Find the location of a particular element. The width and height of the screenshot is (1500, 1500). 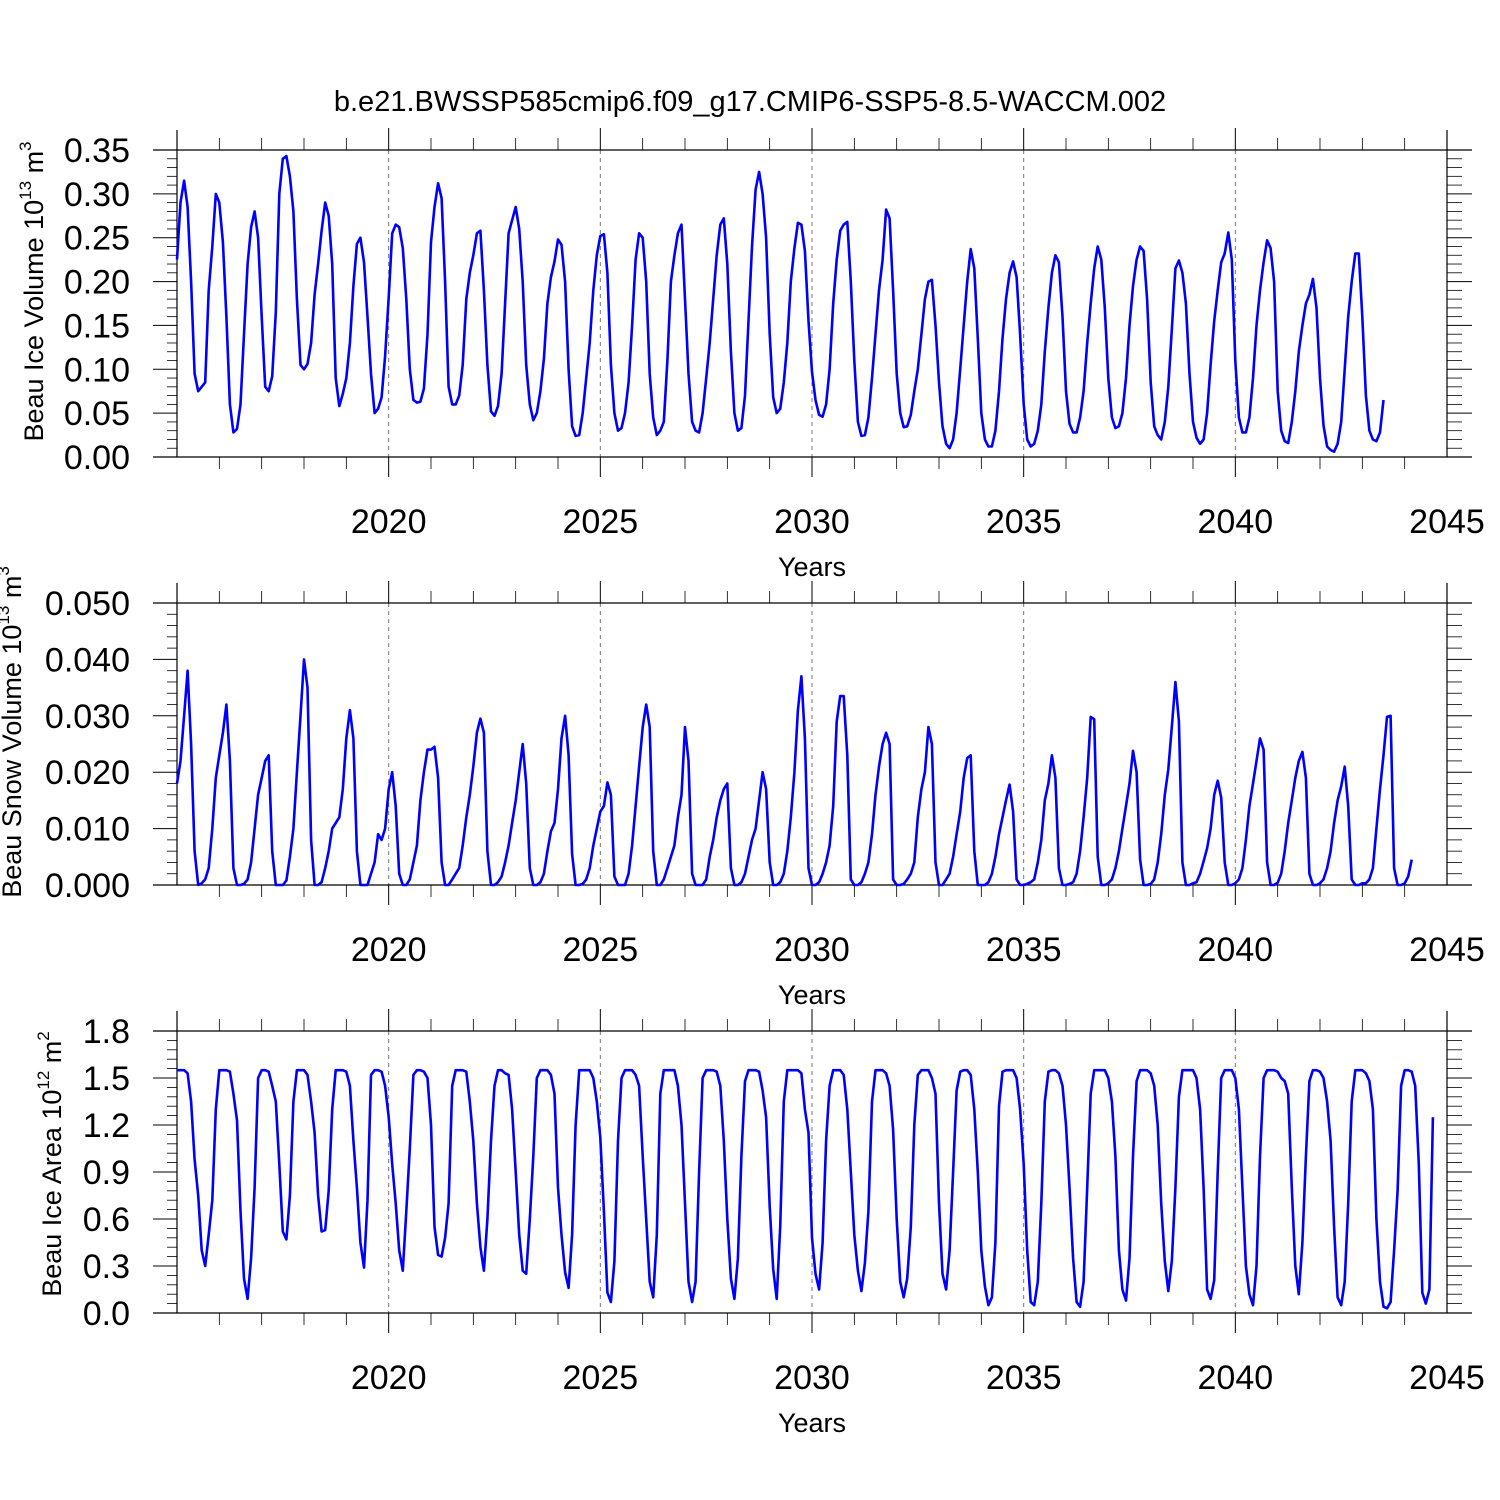

snow-volume-y-label: Beau Snow Volume 1013 m3 is located at coordinates (13, 732).